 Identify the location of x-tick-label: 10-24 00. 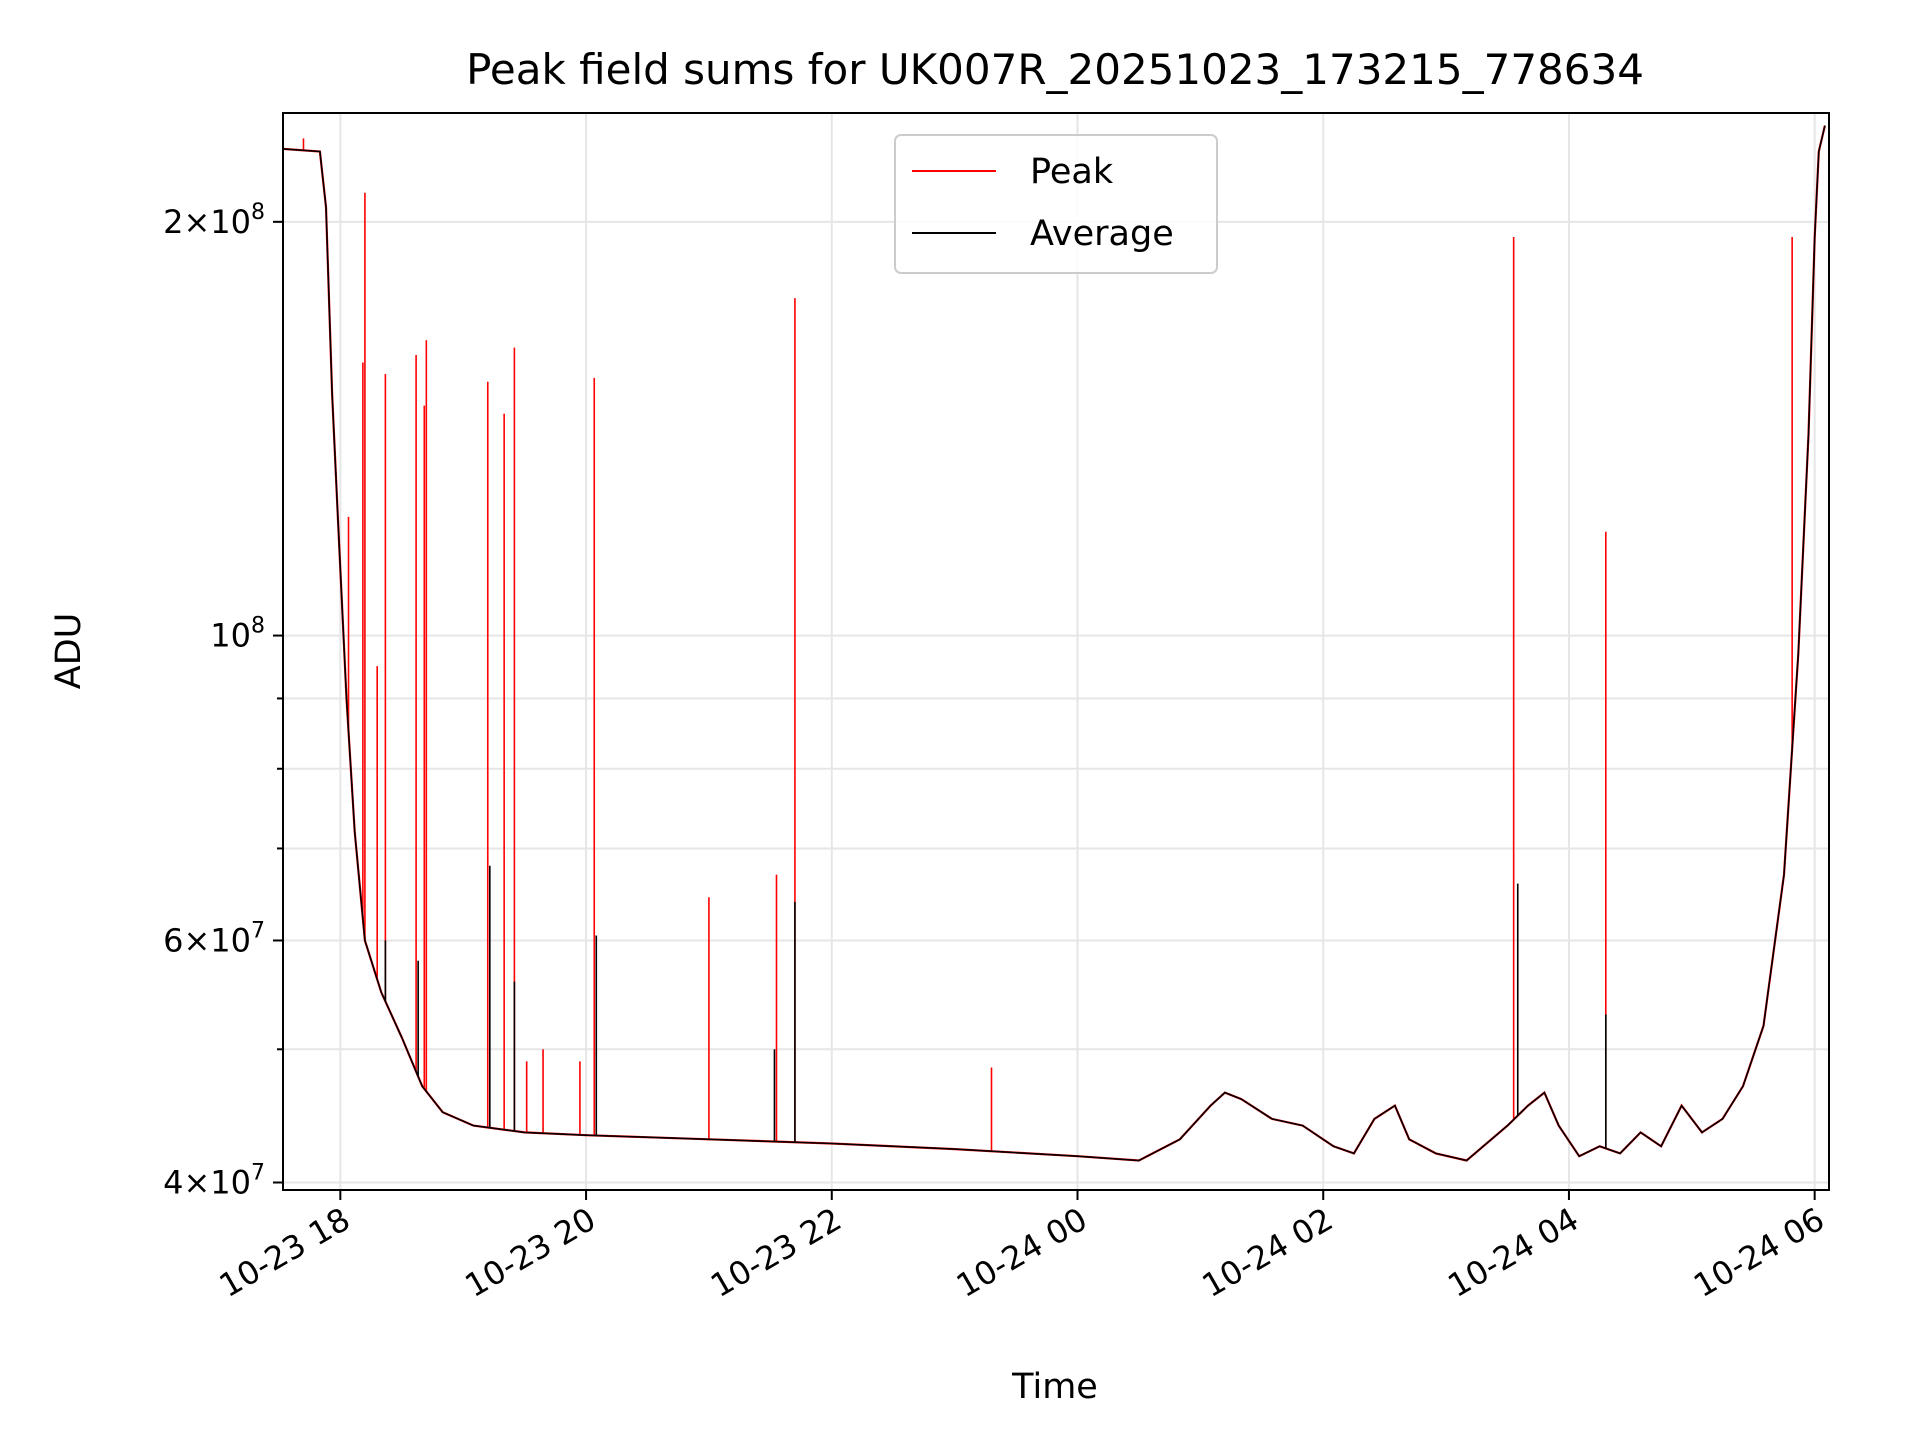
(1022, 1252).